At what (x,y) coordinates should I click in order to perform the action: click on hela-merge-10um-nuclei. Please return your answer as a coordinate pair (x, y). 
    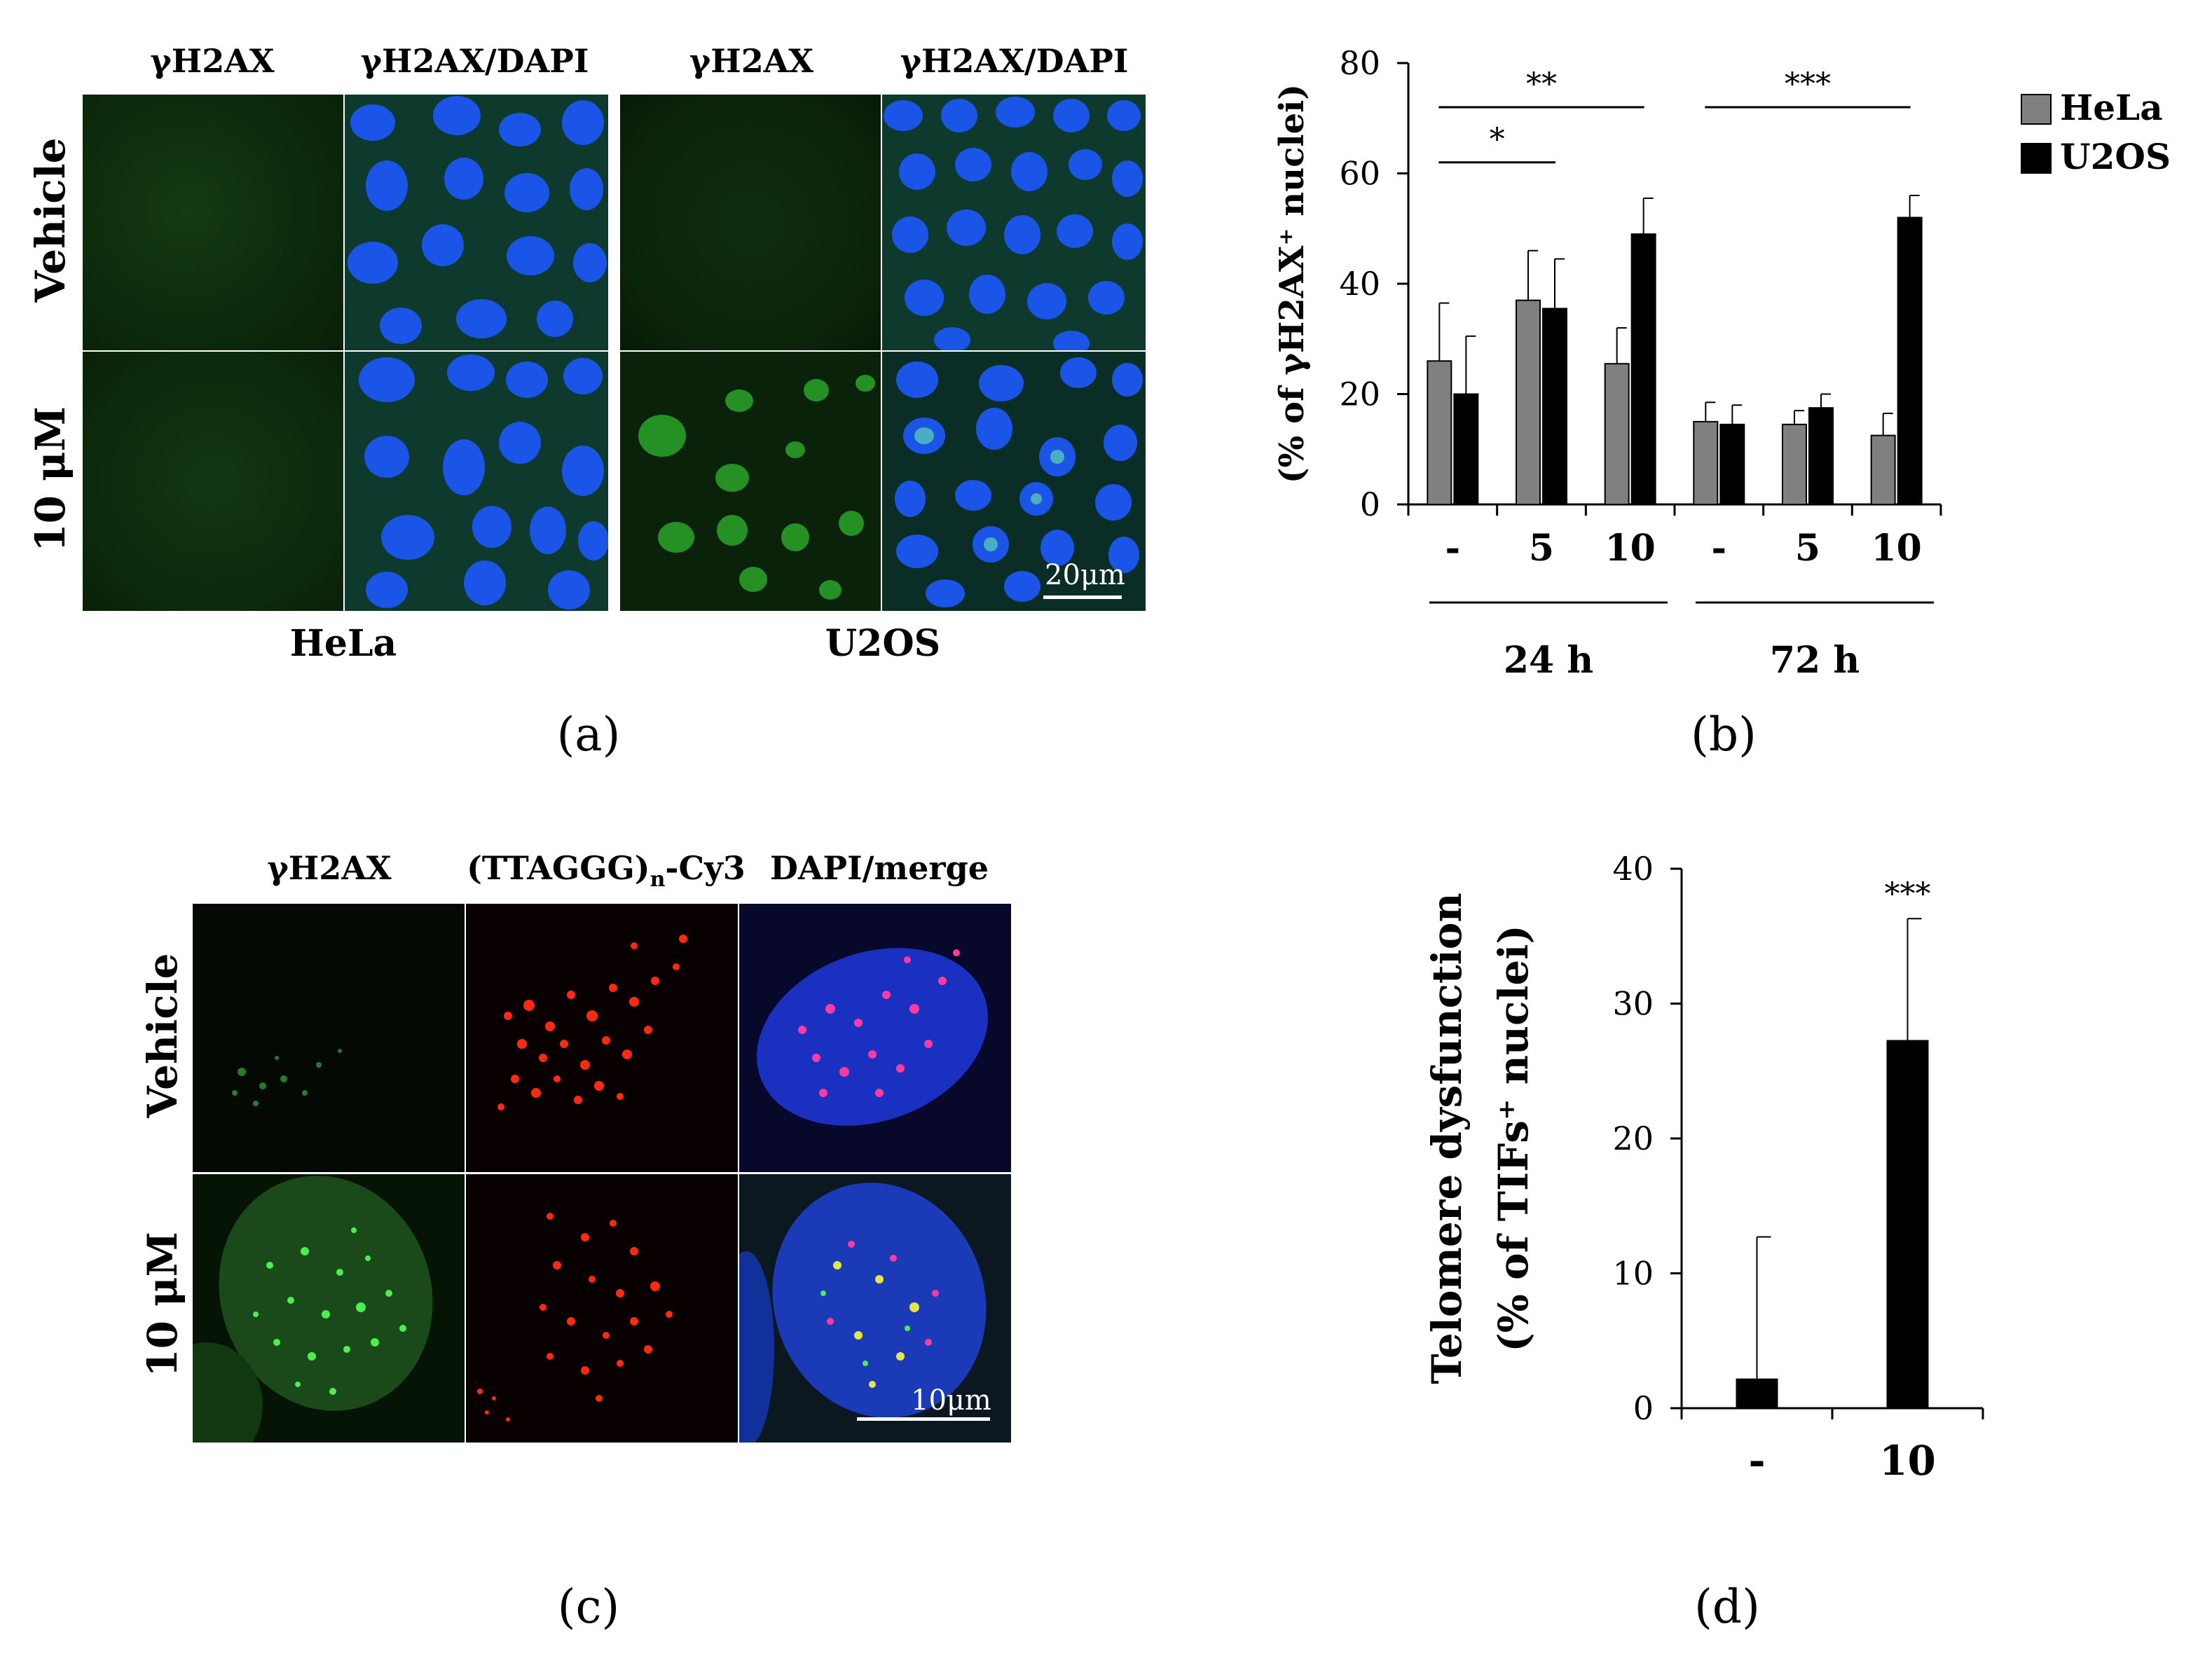
    Looking at the image, I should click on (483, 482).